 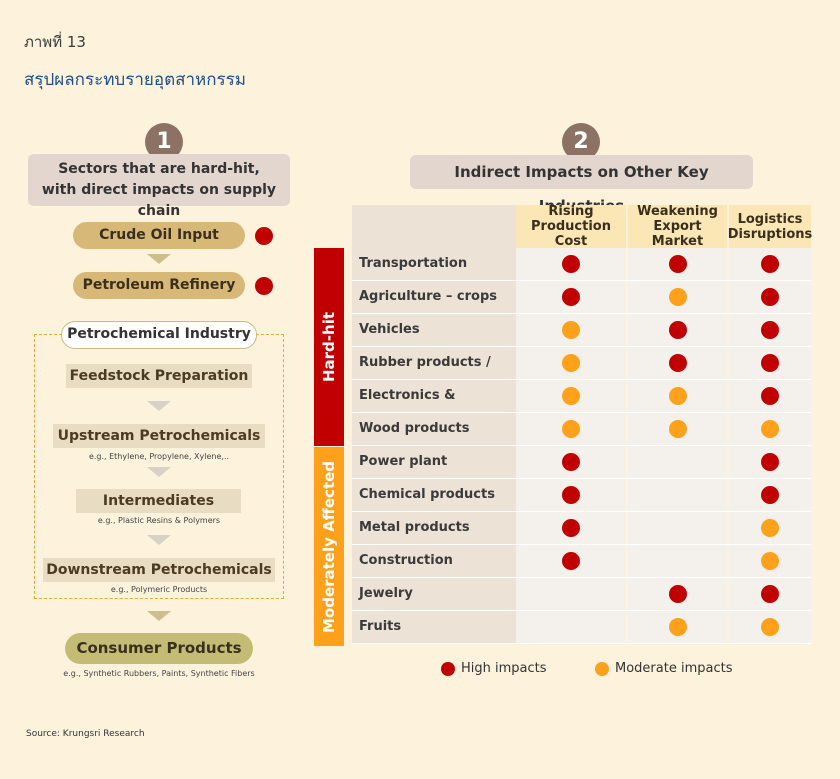 What do you see at coordinates (677, 211) in the screenshot?
I see `column-header-line: Weakening` at bounding box center [677, 211].